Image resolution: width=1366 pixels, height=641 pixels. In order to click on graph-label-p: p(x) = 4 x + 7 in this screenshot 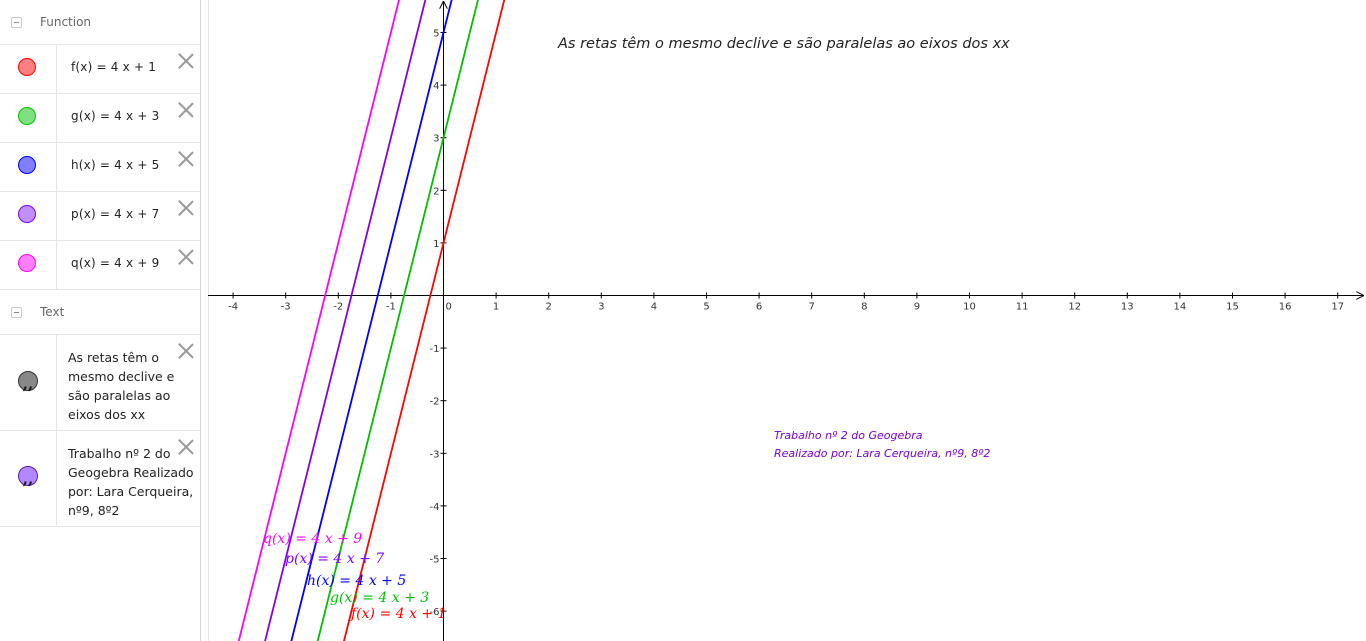, I will do `click(334, 559)`.